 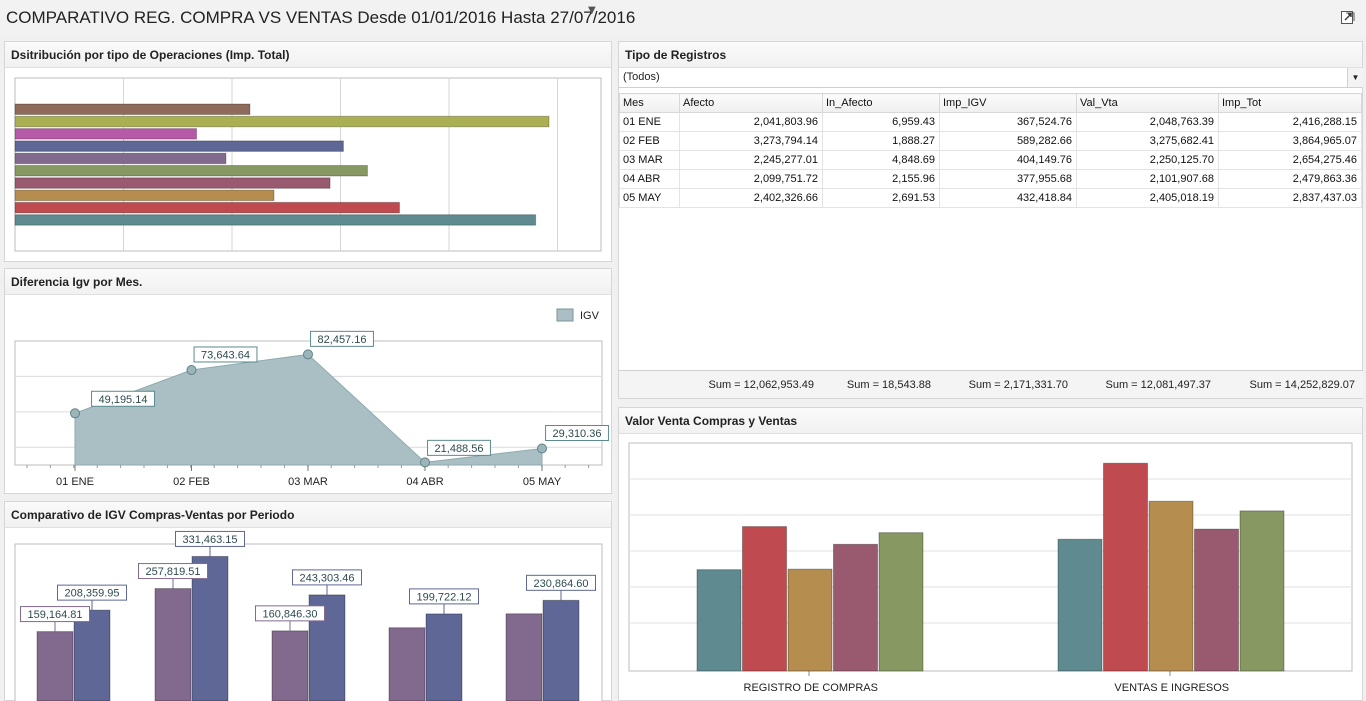 I want to click on data-label-compras-1-bg, so click(x=173, y=571).